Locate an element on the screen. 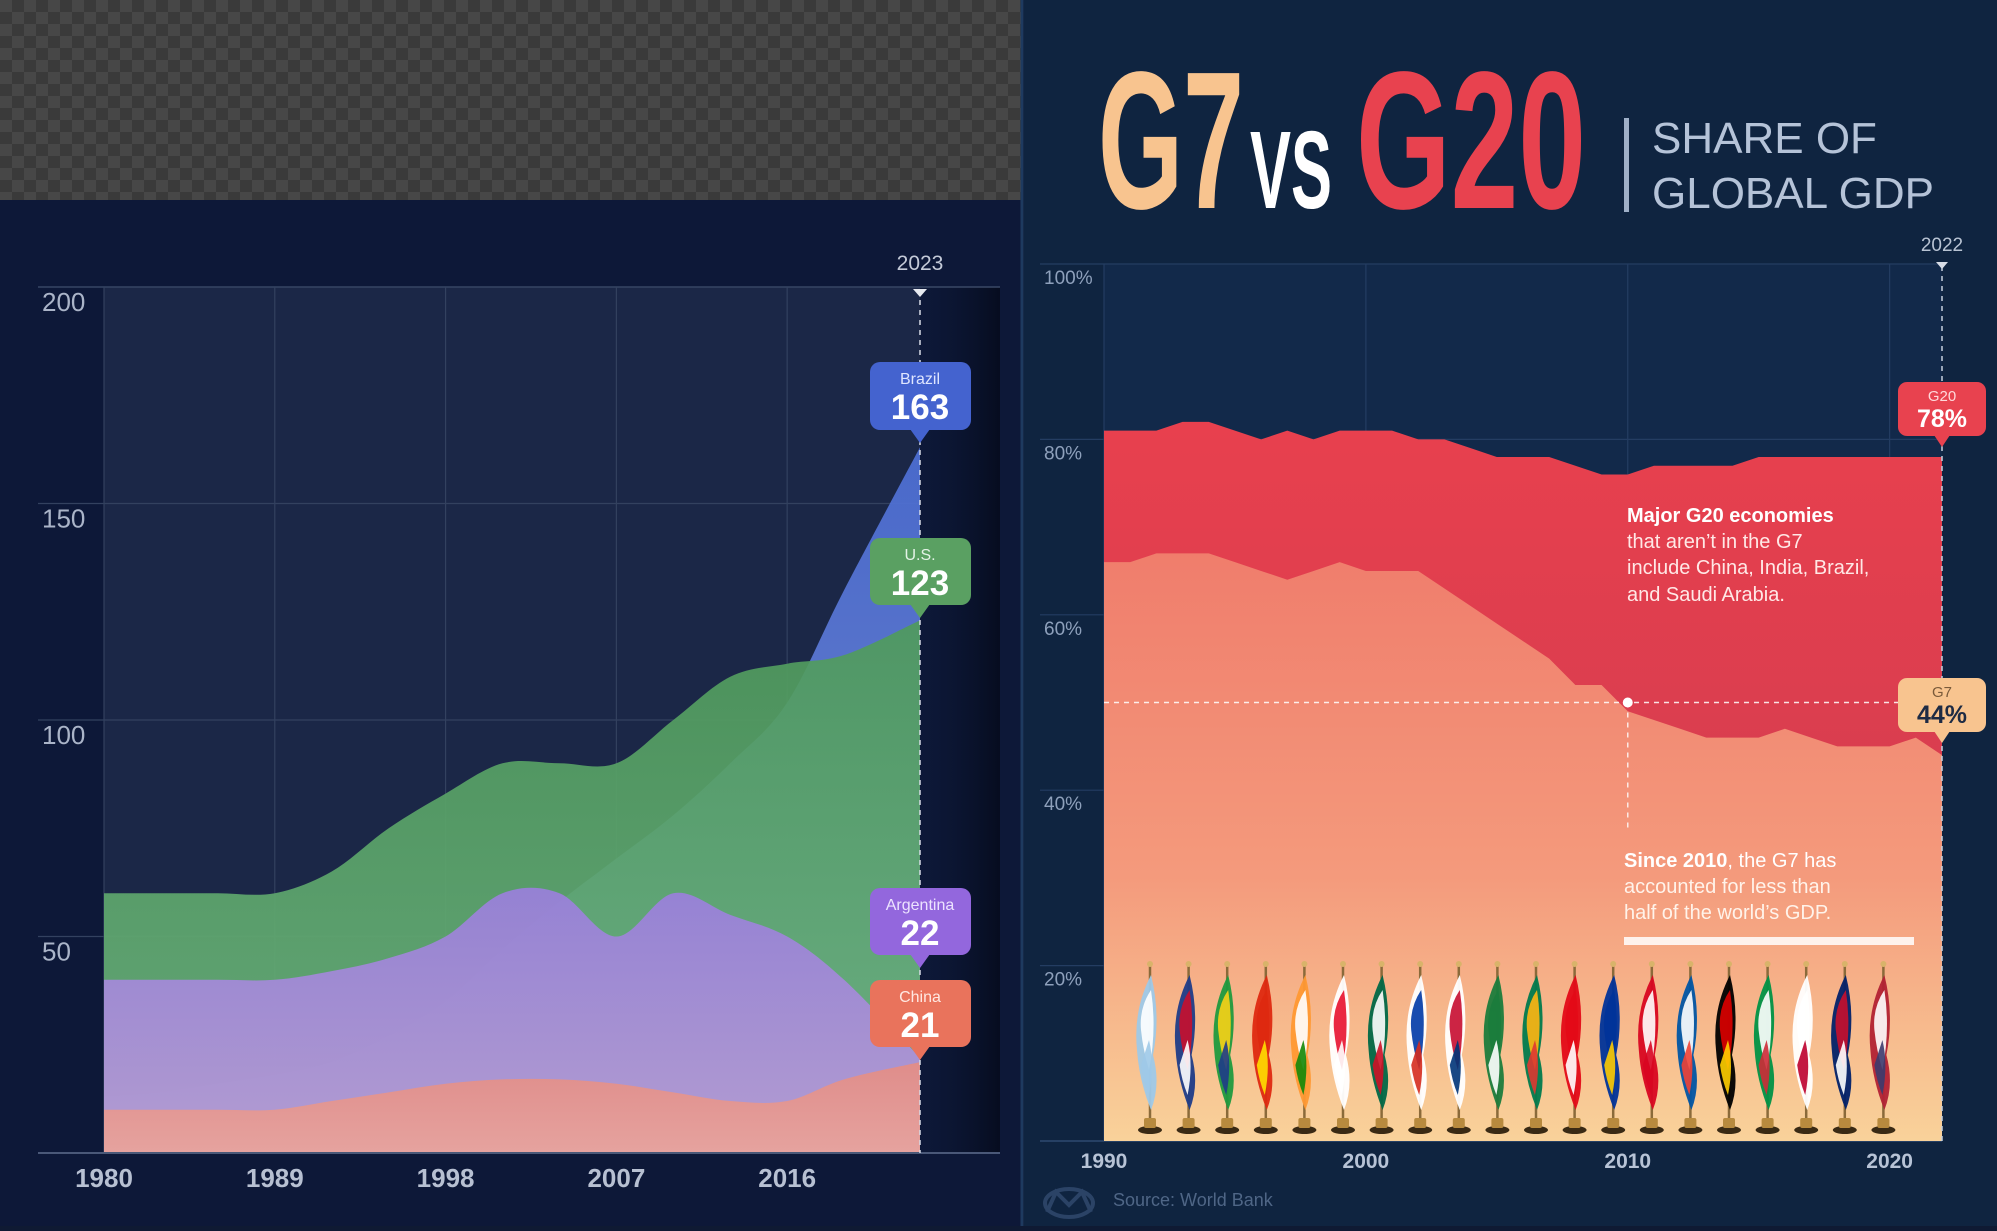  right-y-axis: 20% 40% 60% 80% 100% is located at coordinates (1068, 629).